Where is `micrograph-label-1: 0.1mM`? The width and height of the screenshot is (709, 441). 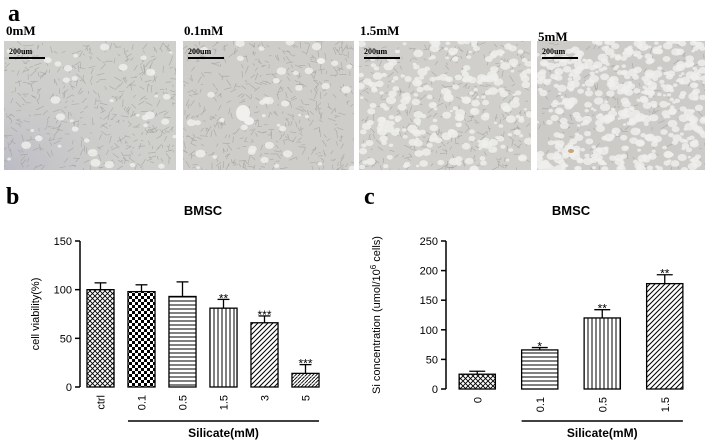
micrograph-label-1: 0.1mM is located at coordinates (204, 30).